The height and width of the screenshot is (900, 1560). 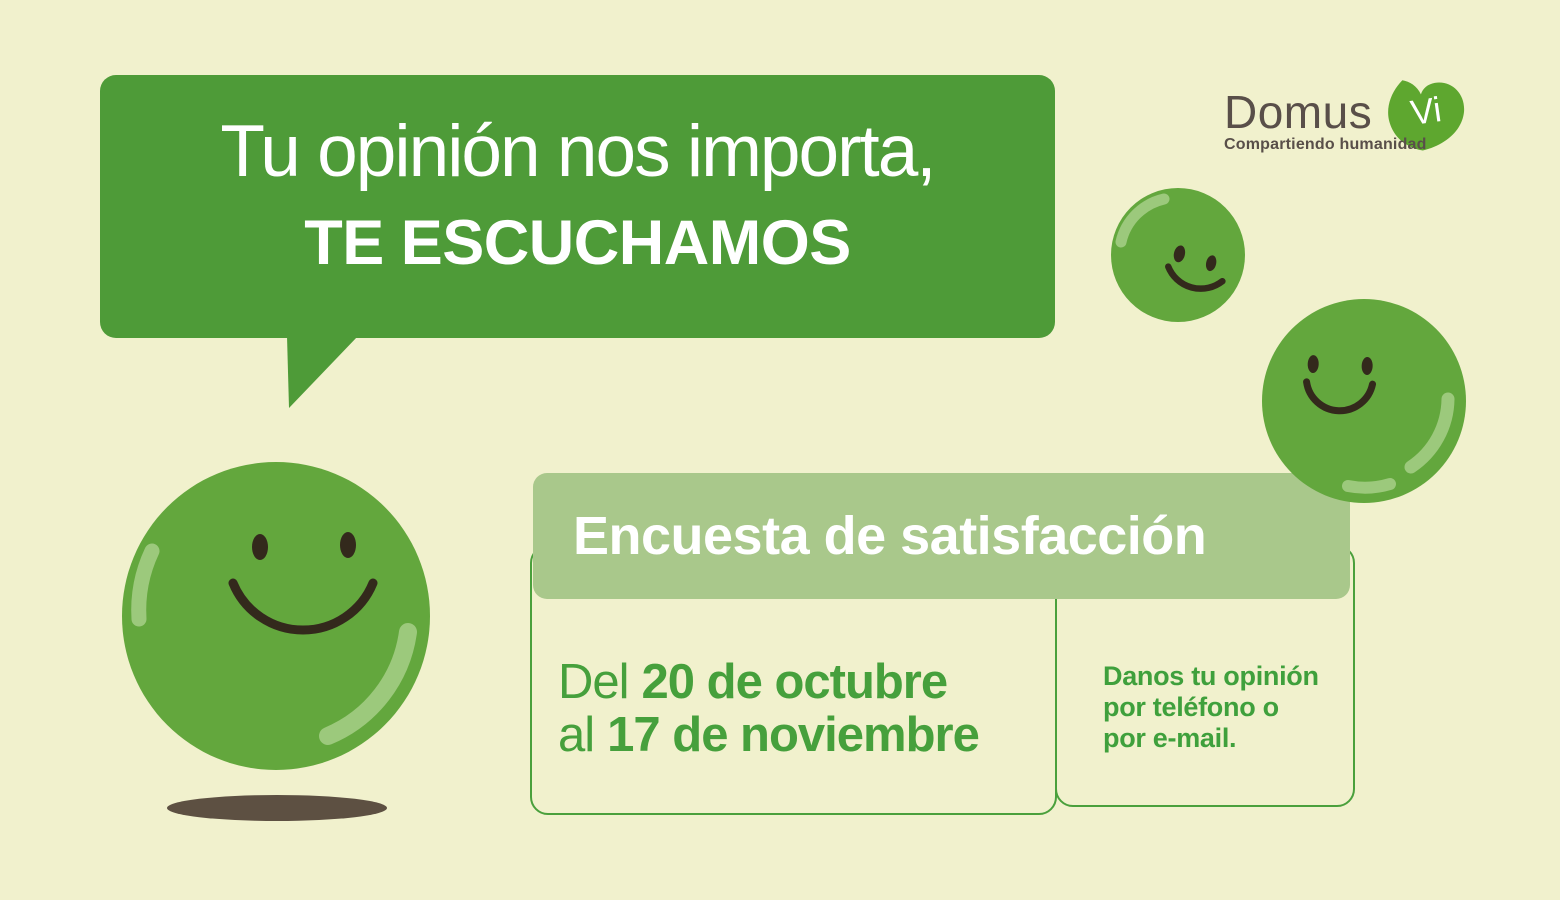 I want to click on floor-shadow-ellipse, so click(x=277, y=808).